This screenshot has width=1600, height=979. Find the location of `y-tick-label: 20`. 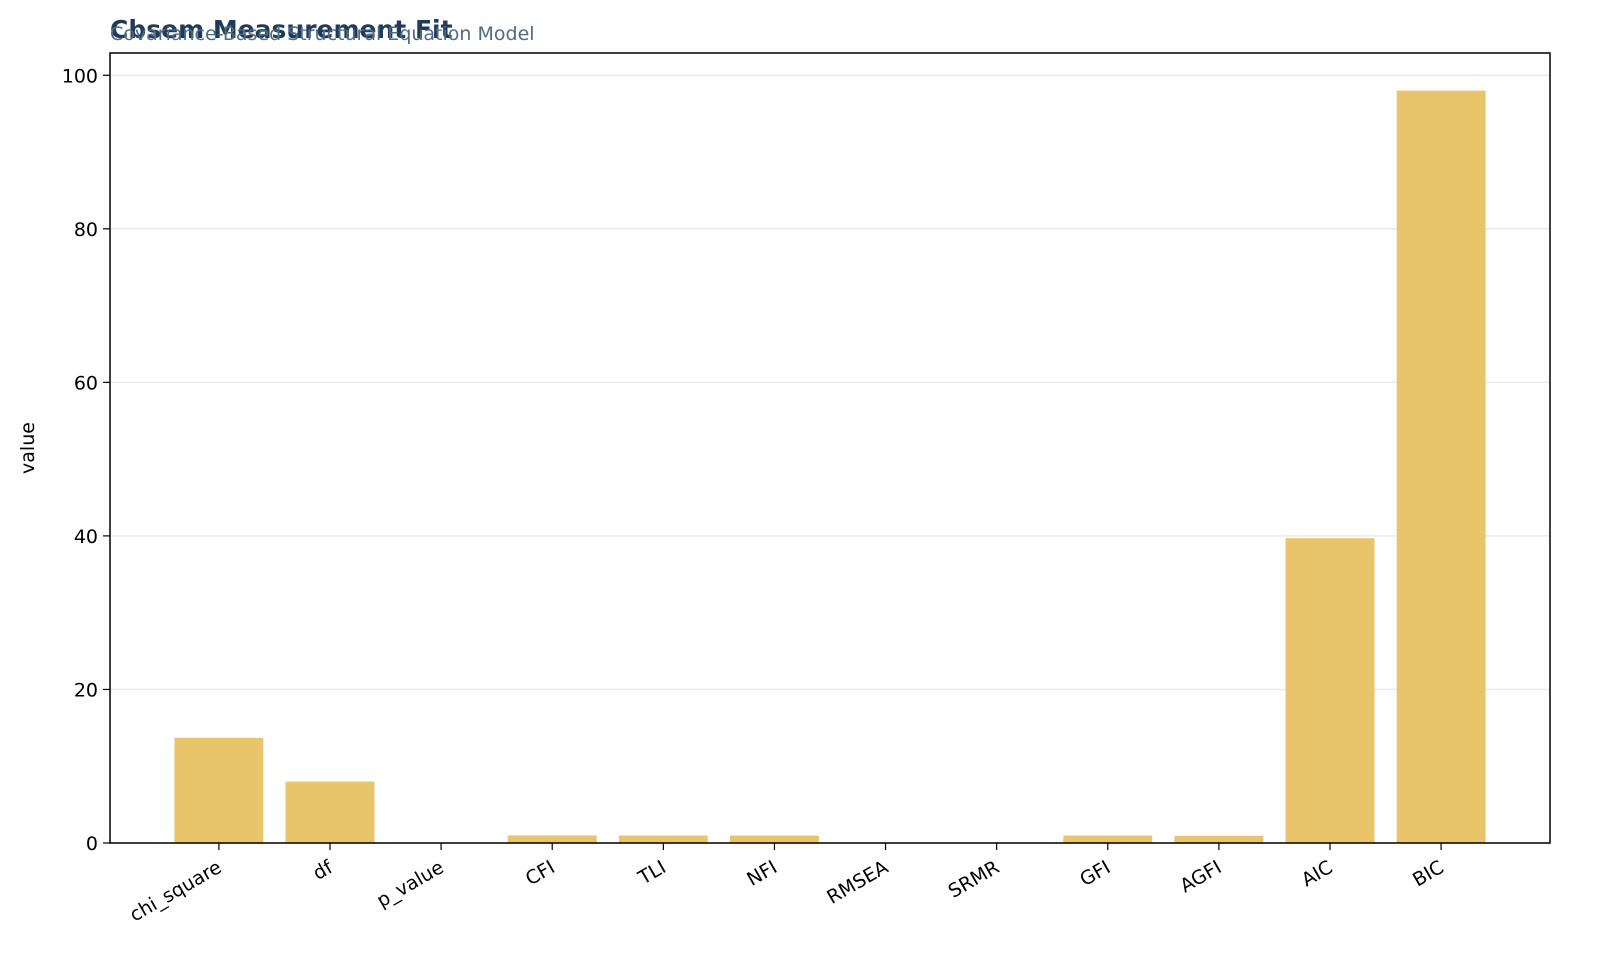

y-tick-label: 20 is located at coordinates (86, 690).